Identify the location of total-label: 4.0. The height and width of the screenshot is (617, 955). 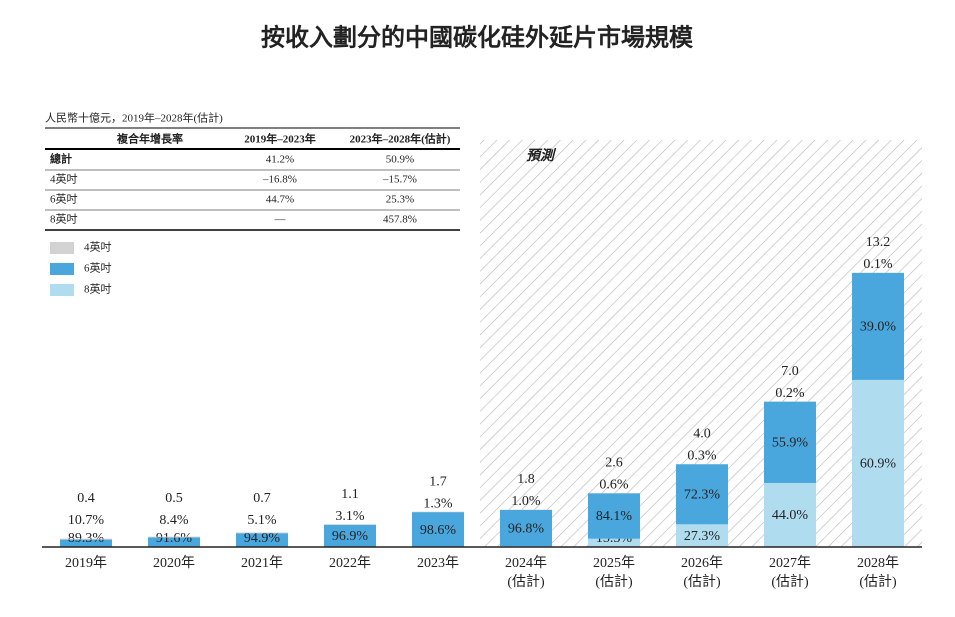
(702, 433).